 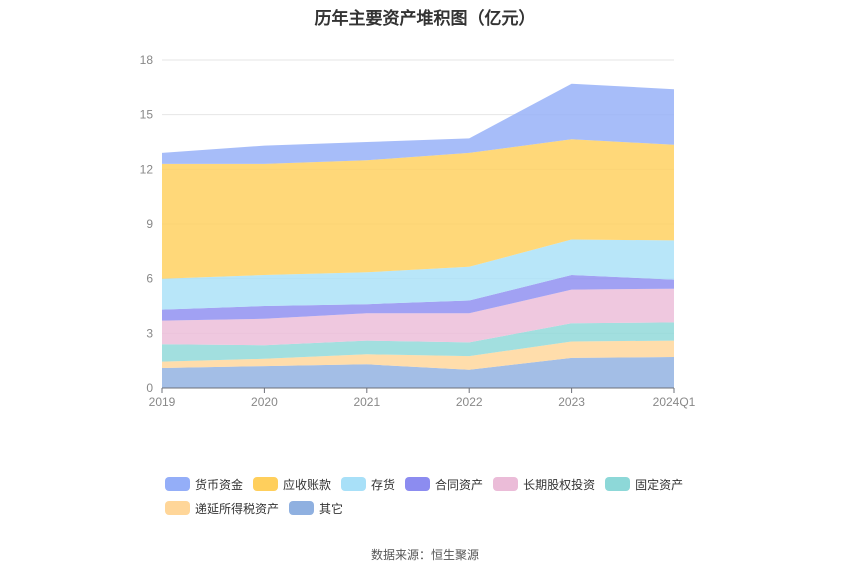 I want to click on legend-item: 货币资金, so click(x=204, y=484).